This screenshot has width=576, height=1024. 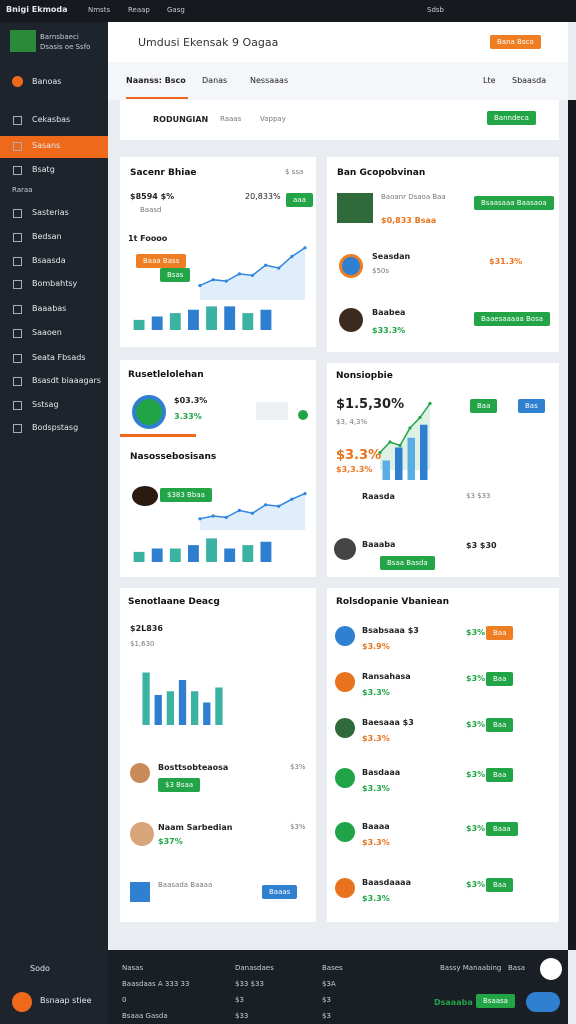 What do you see at coordinates (191, 400) in the screenshot?
I see `text: $03.3%` at bounding box center [191, 400].